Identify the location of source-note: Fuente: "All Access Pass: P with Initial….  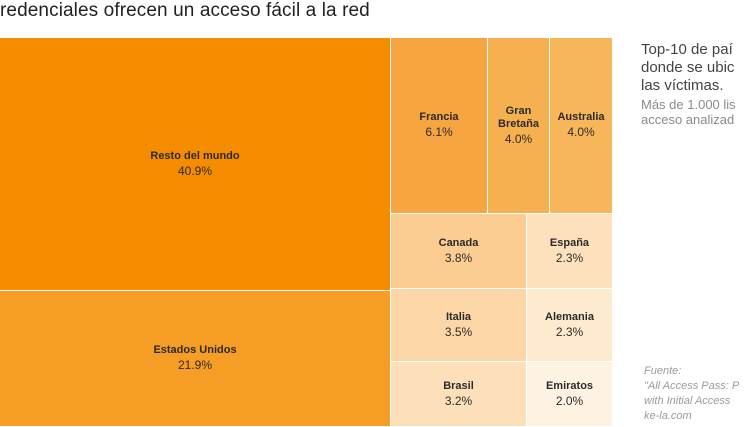
(691, 394).